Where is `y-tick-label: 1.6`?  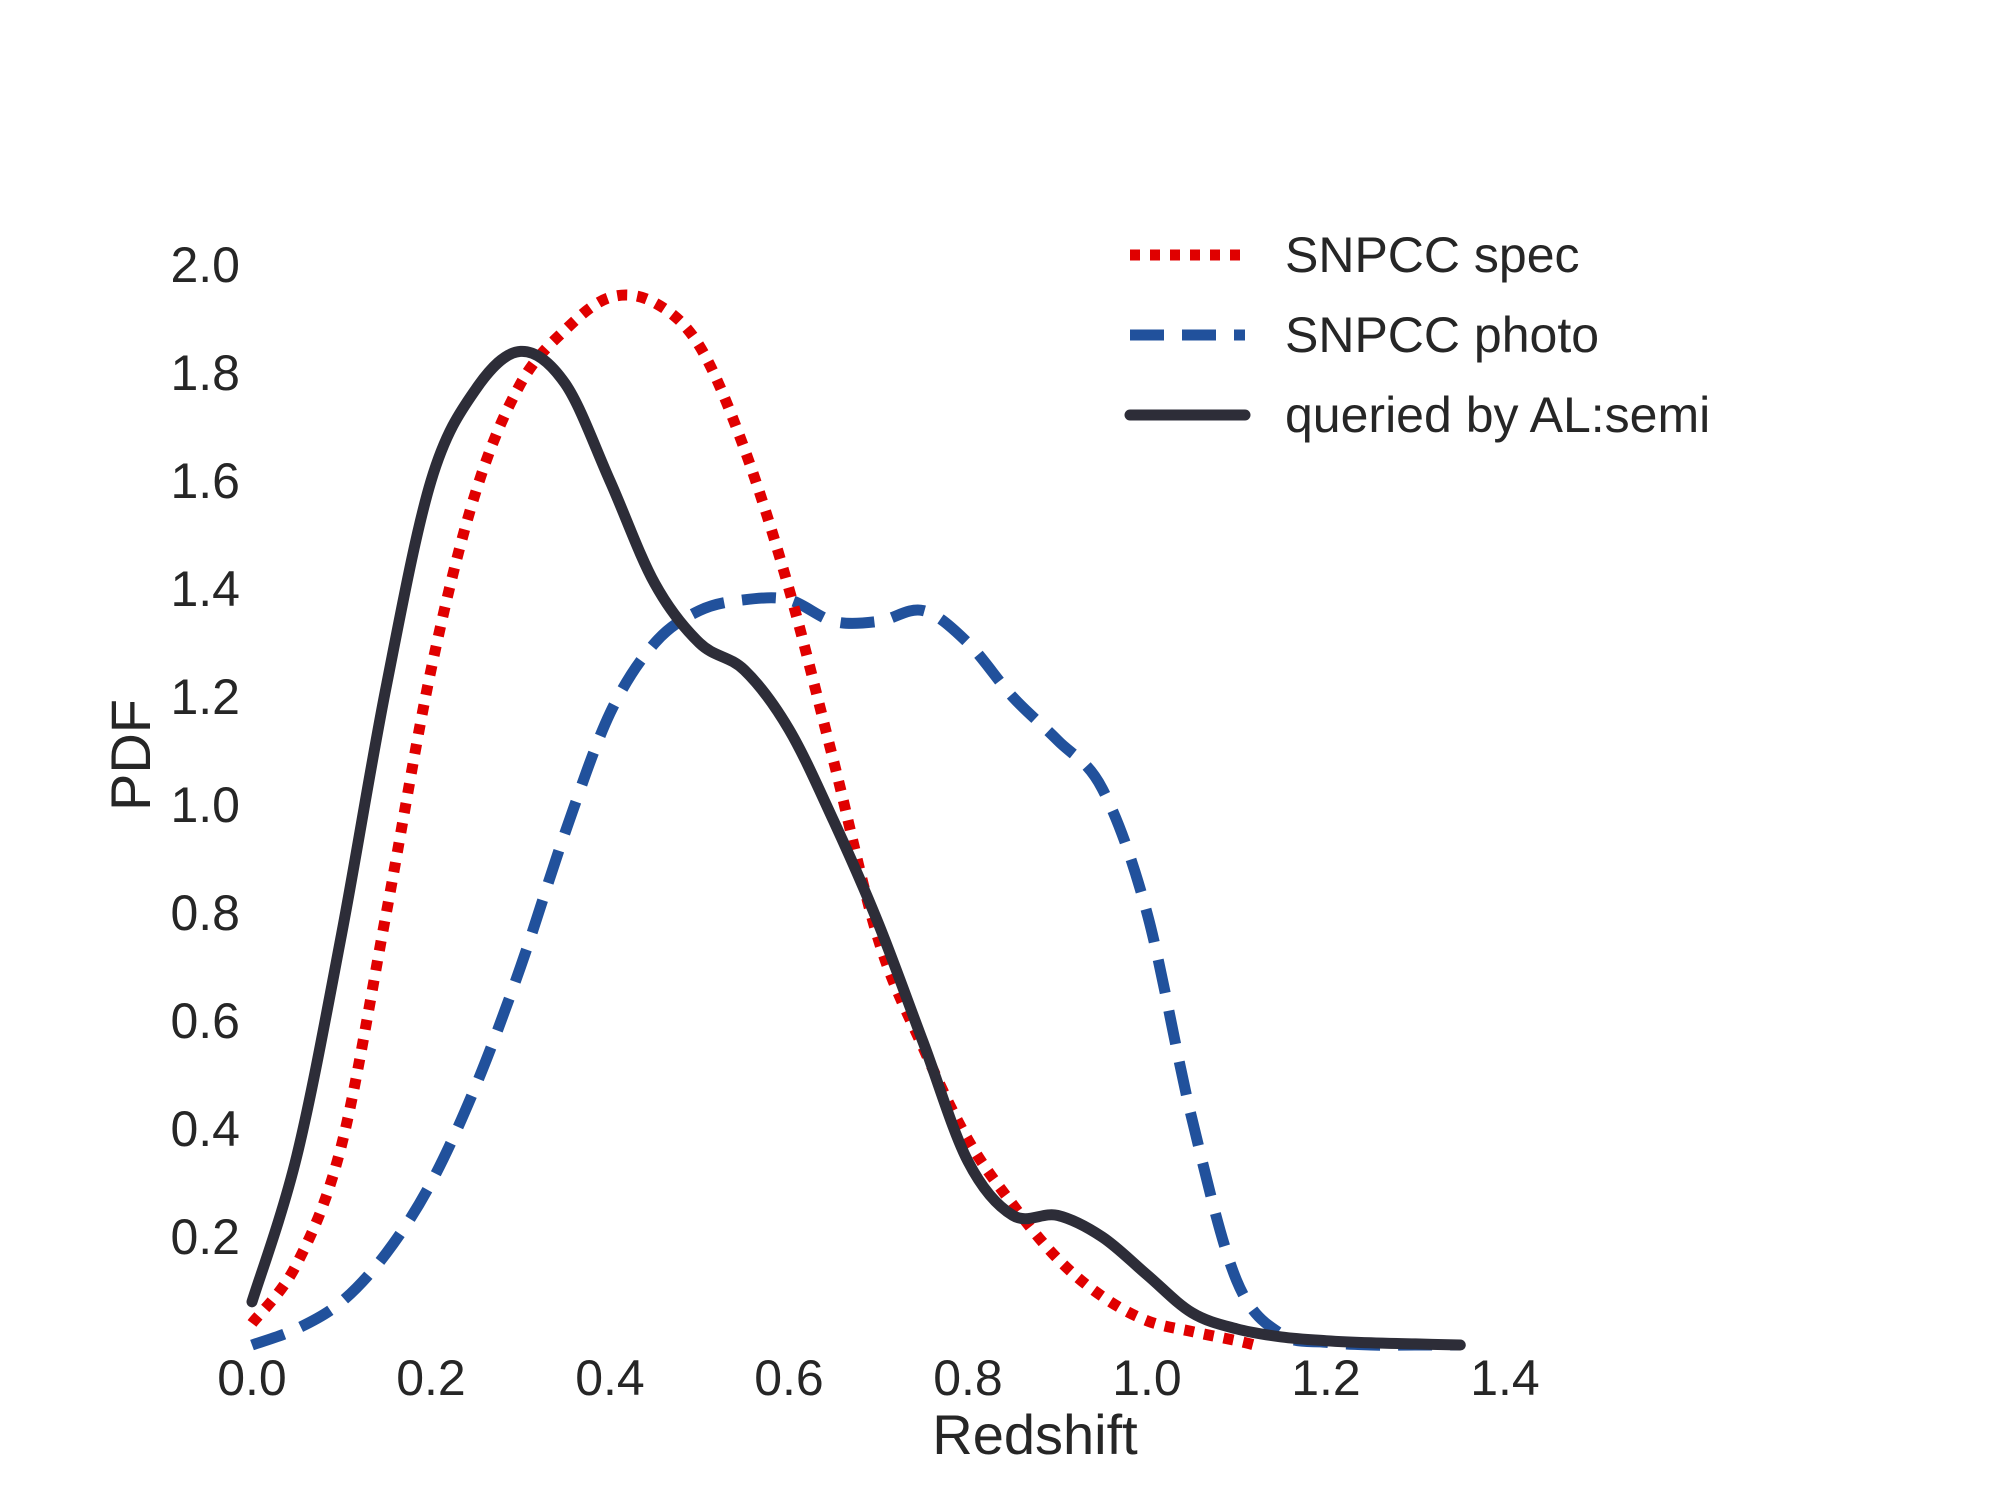 y-tick-label: 1.6 is located at coordinates (205, 481).